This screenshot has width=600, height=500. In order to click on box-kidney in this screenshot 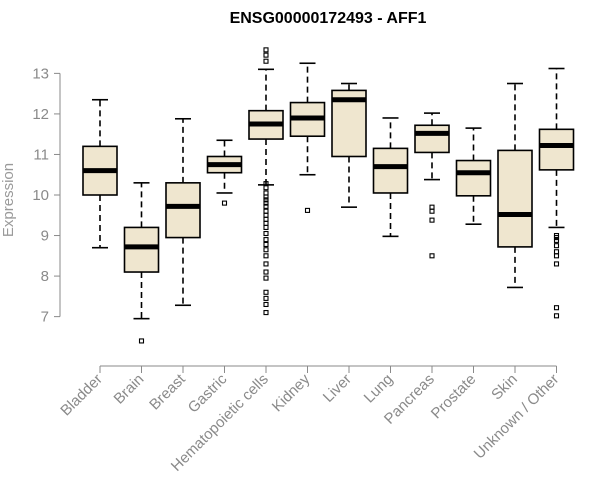, I will do `click(307, 137)`.